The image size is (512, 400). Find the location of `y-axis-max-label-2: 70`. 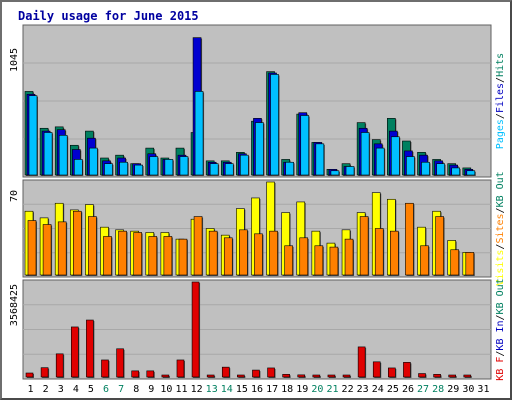

y-axis-max-label-2: 70 is located at coordinates (14, 196).